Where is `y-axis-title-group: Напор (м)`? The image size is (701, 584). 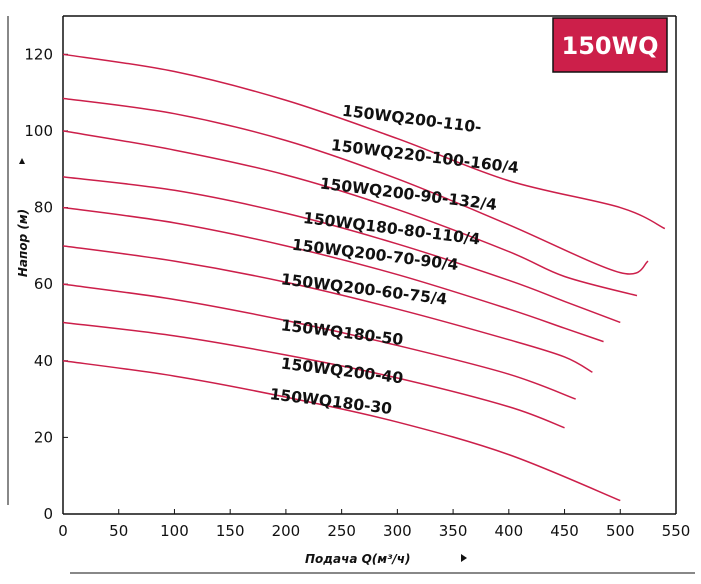 y-axis-title-group: Напор (м) is located at coordinates (23, 243).